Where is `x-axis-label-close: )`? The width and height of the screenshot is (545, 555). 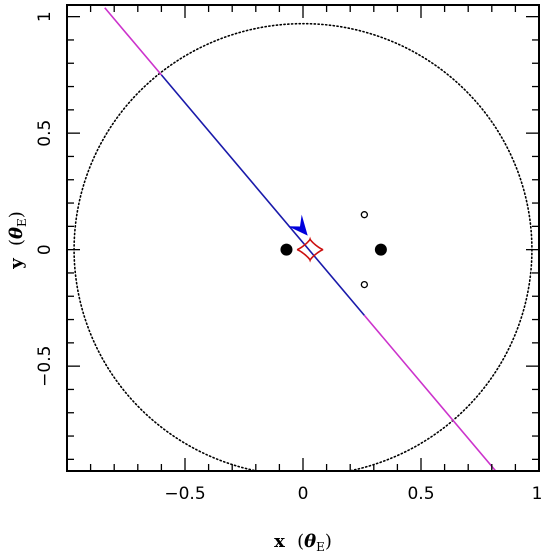
x-axis-label-close: ) is located at coordinates (328, 541).